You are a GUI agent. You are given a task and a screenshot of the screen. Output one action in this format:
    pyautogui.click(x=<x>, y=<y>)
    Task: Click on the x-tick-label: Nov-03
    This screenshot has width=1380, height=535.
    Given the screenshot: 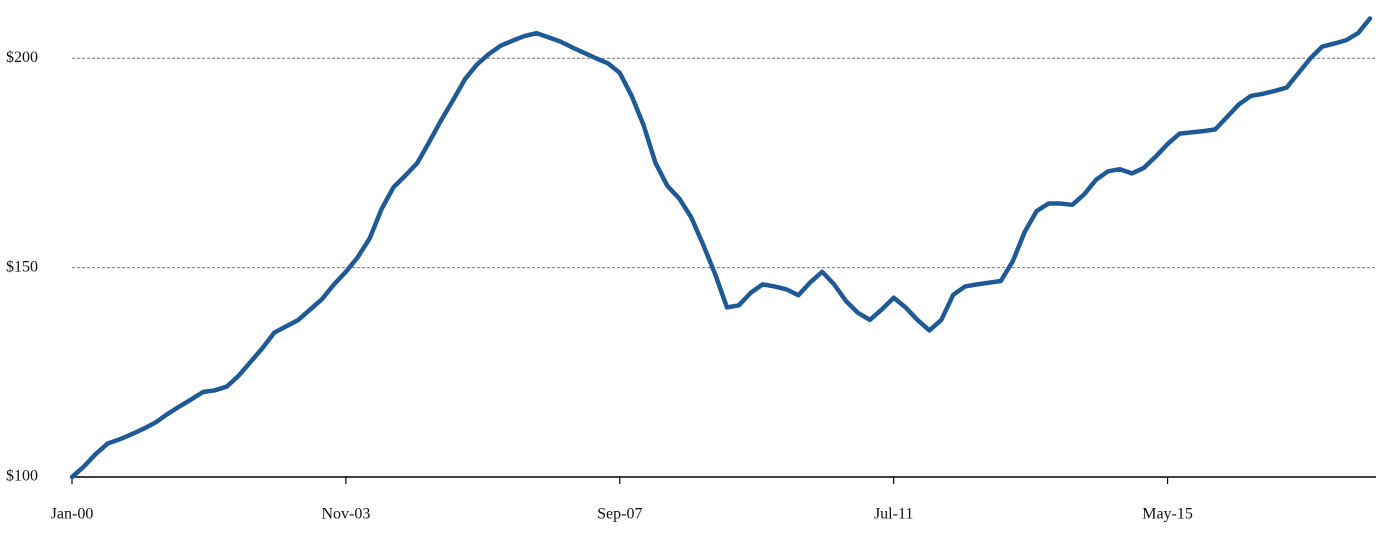 What is the action you would take?
    pyautogui.click(x=345, y=514)
    